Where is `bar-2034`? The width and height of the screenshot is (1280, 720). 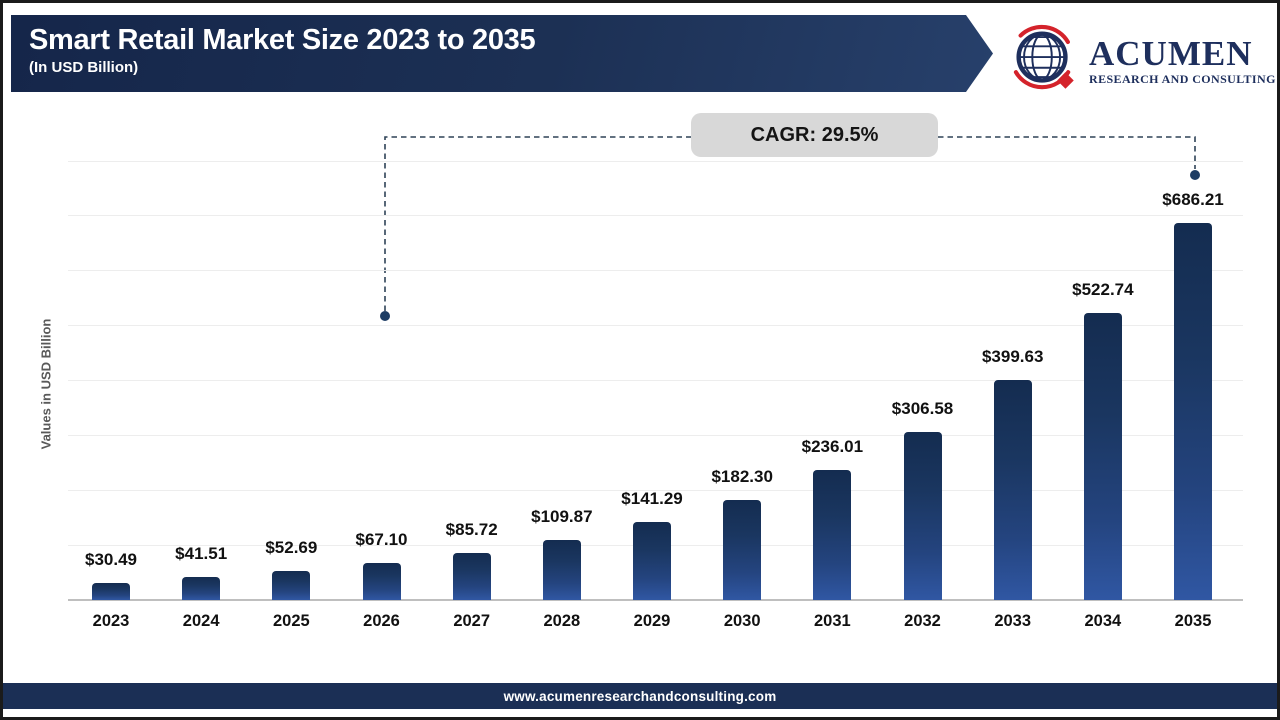 bar-2034 is located at coordinates (1102, 456).